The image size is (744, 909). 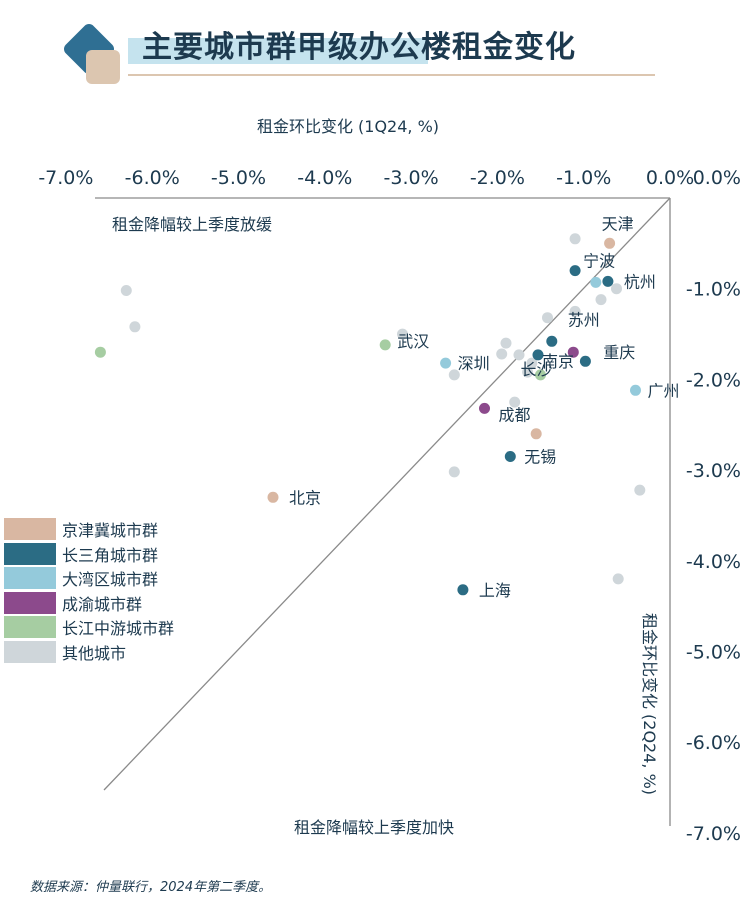 I want to click on legend-item: 长江中游城市群, so click(x=89, y=627).